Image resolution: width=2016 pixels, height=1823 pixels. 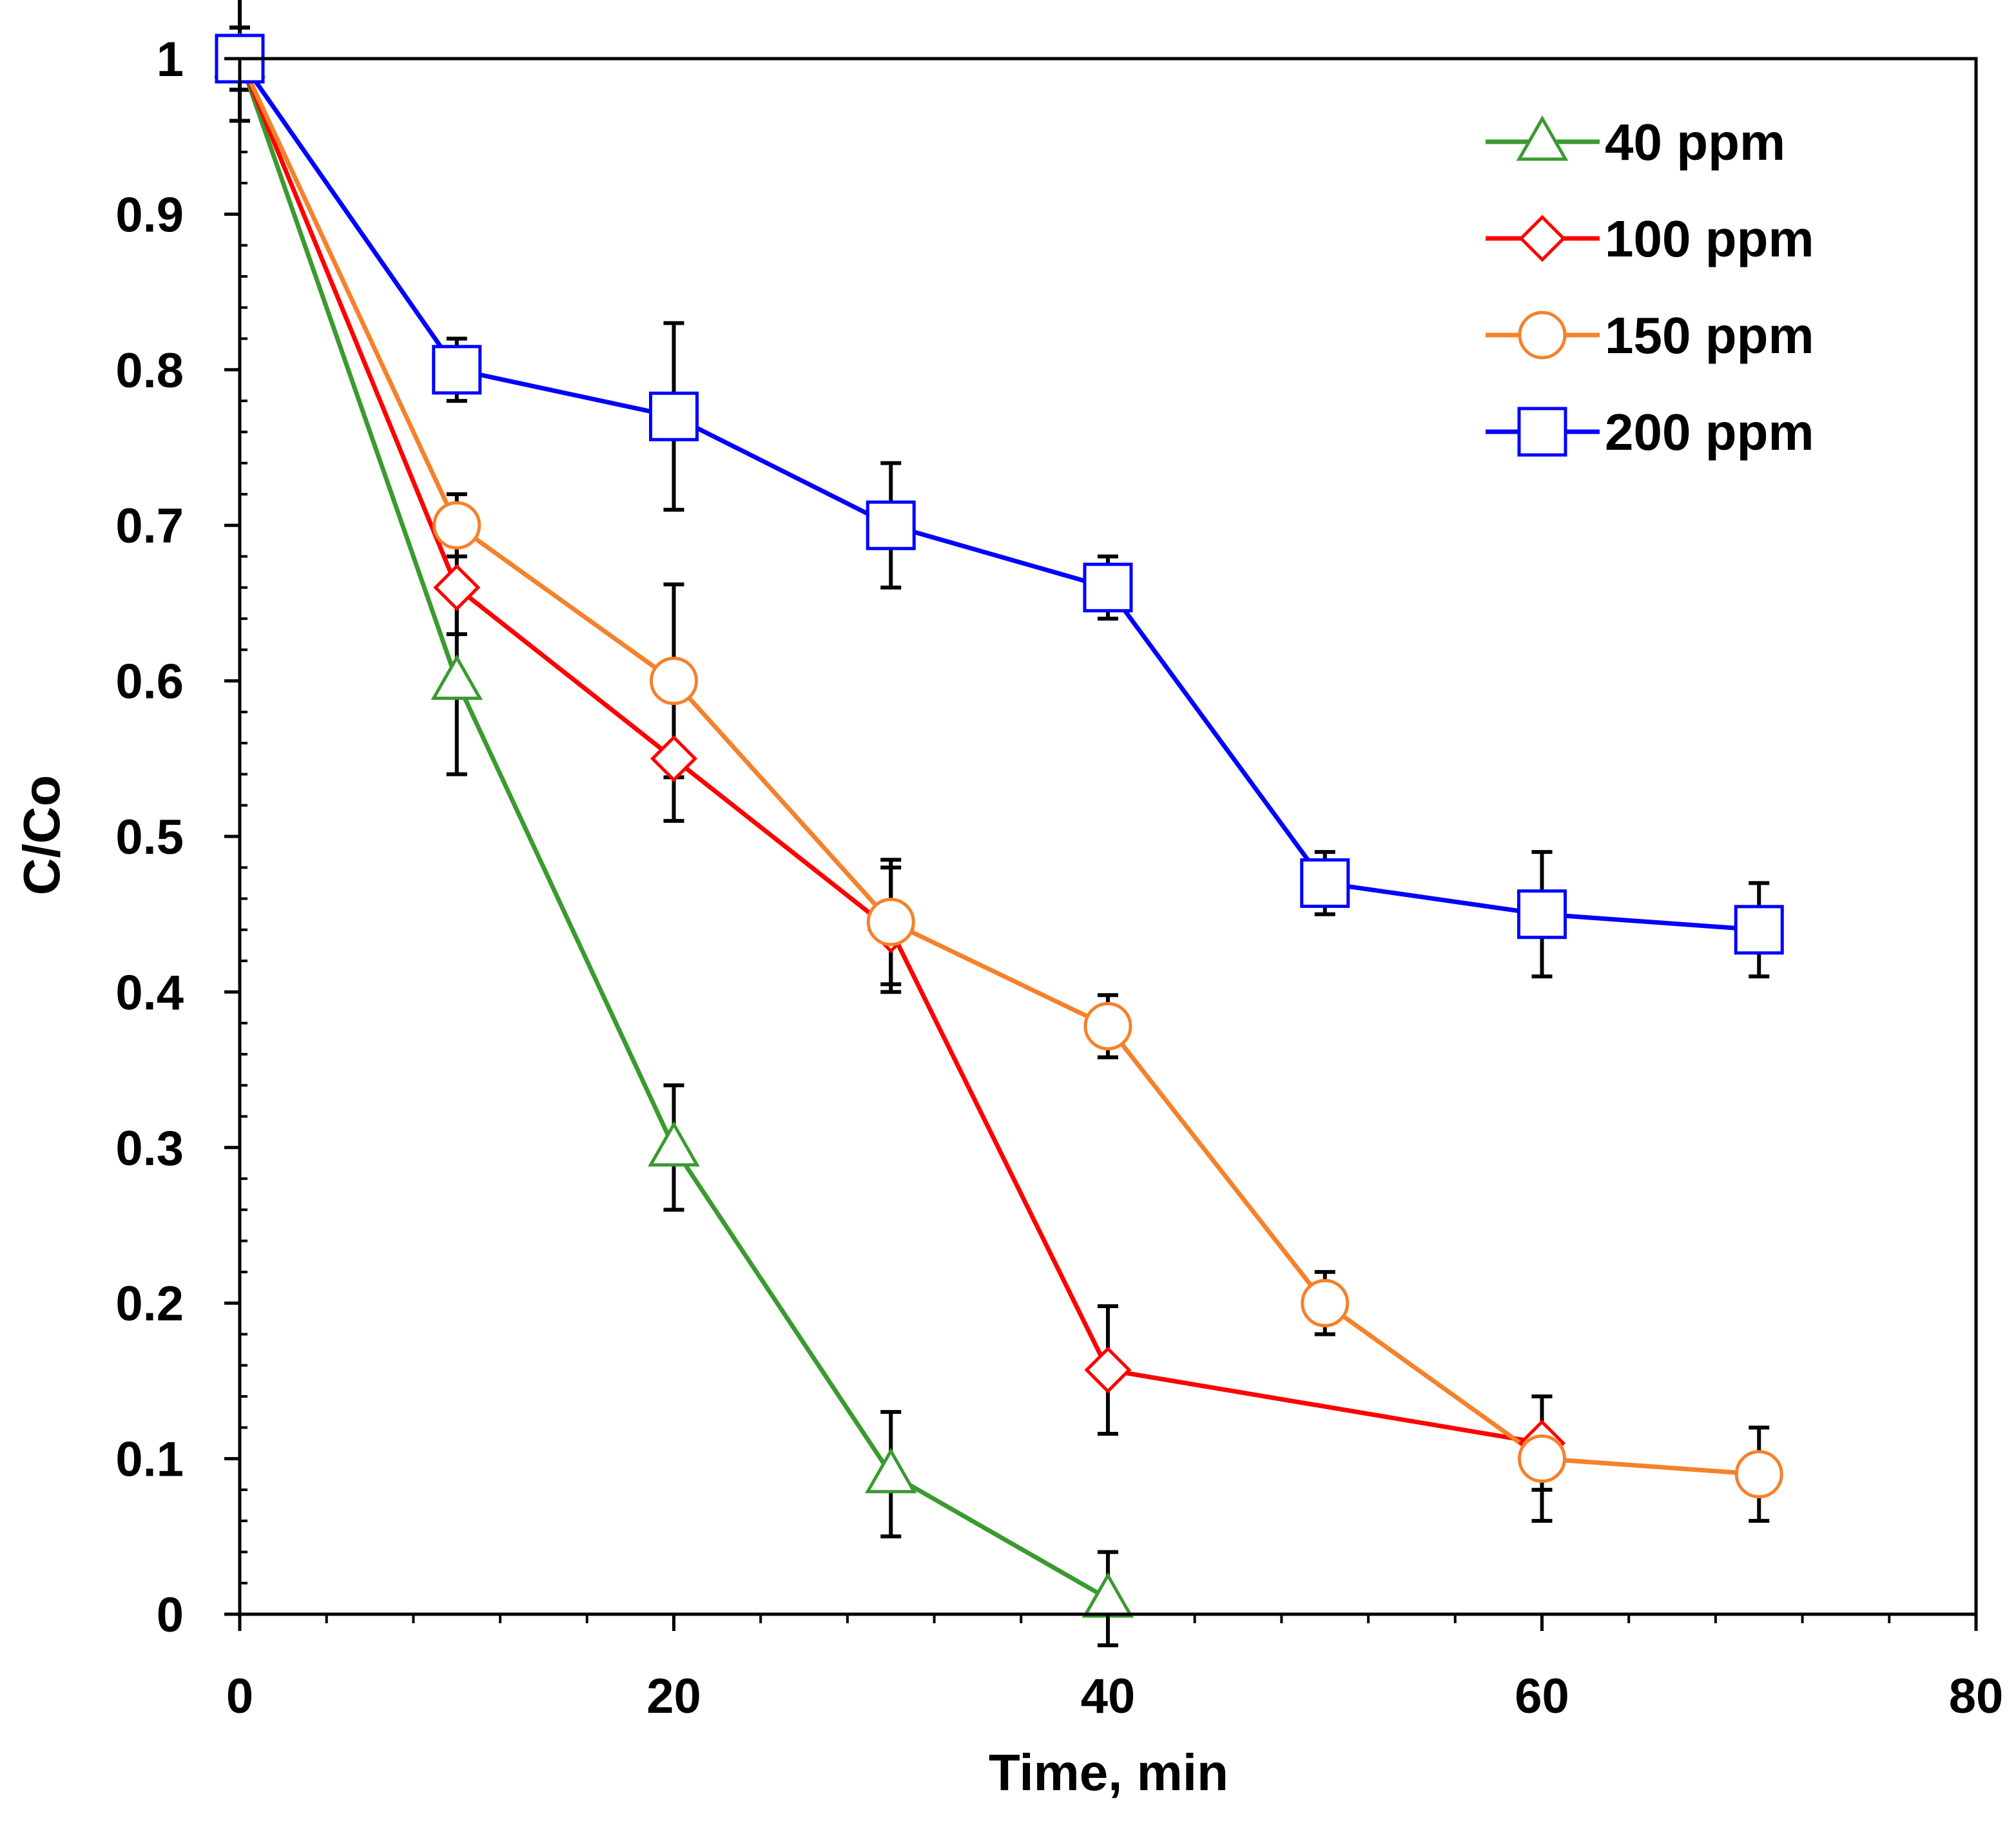 I want to click on legend-item-150-ppm: 150 ppm, so click(x=1650, y=335).